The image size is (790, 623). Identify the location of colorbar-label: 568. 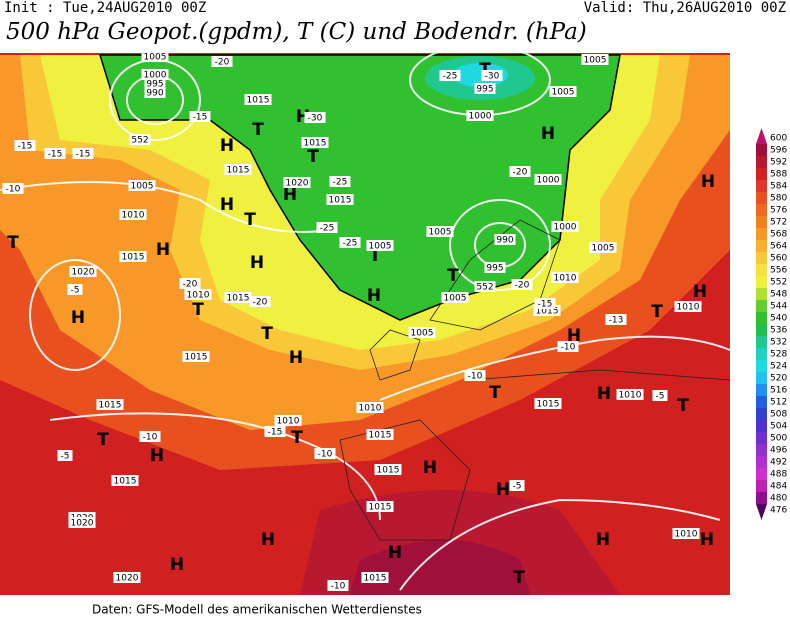
(778, 235).